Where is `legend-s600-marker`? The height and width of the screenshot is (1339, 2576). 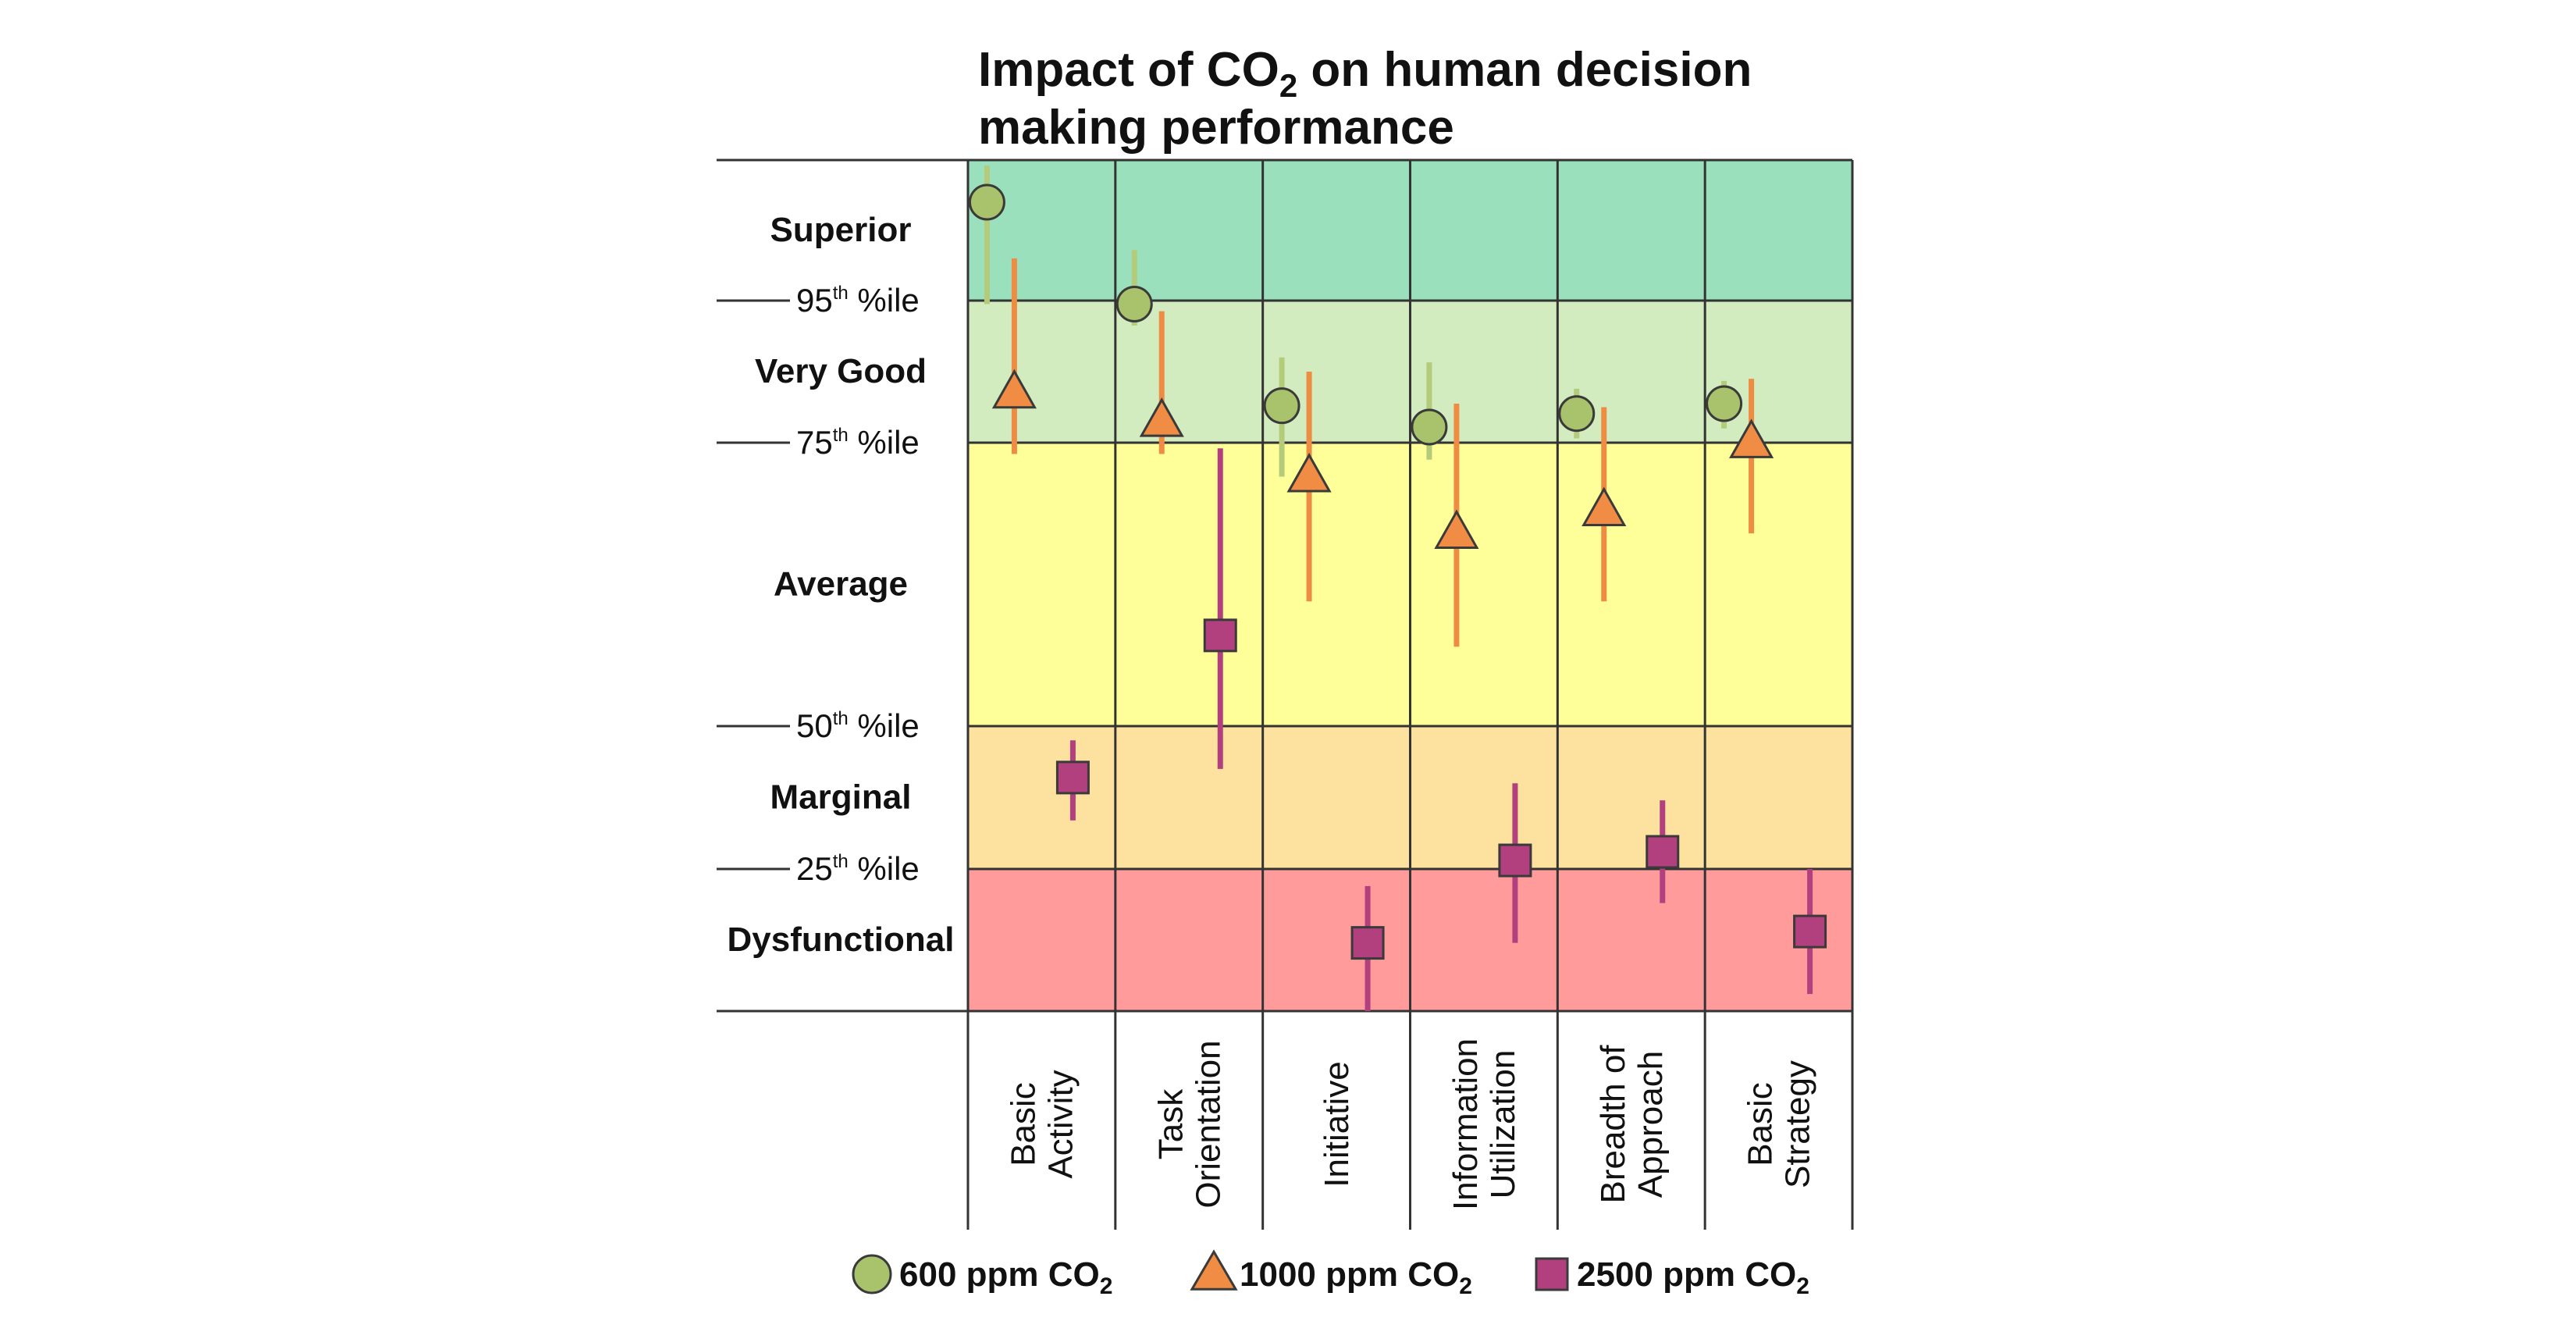 legend-s600-marker is located at coordinates (872, 1274).